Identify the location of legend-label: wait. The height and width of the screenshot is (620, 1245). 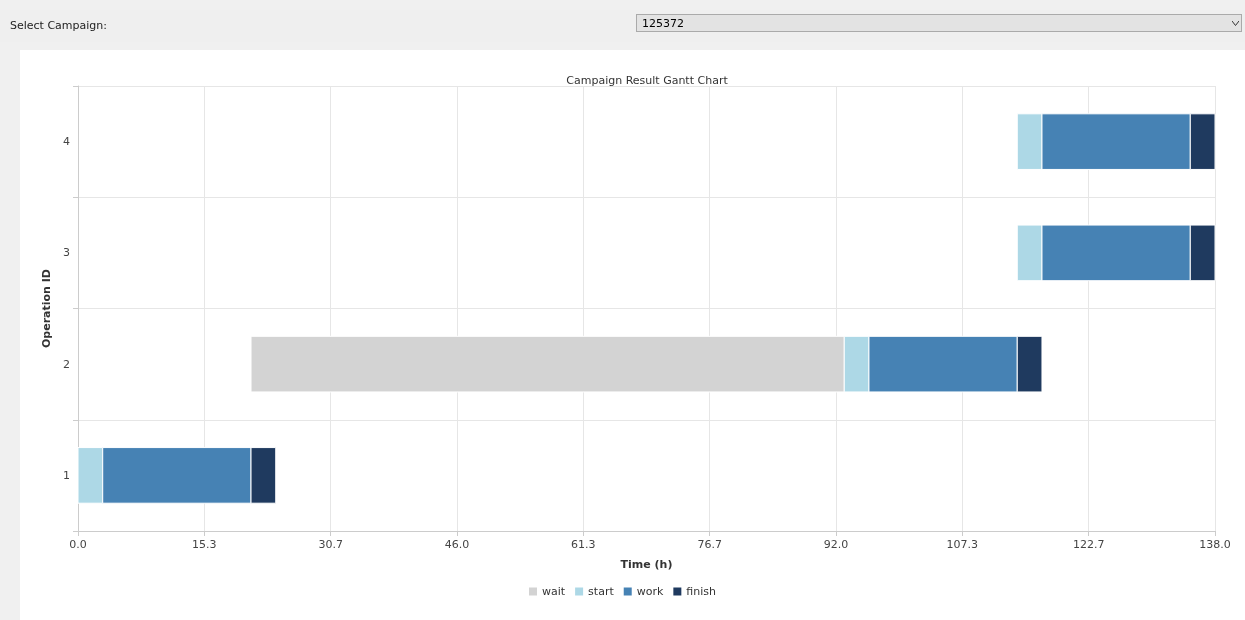
(554, 591).